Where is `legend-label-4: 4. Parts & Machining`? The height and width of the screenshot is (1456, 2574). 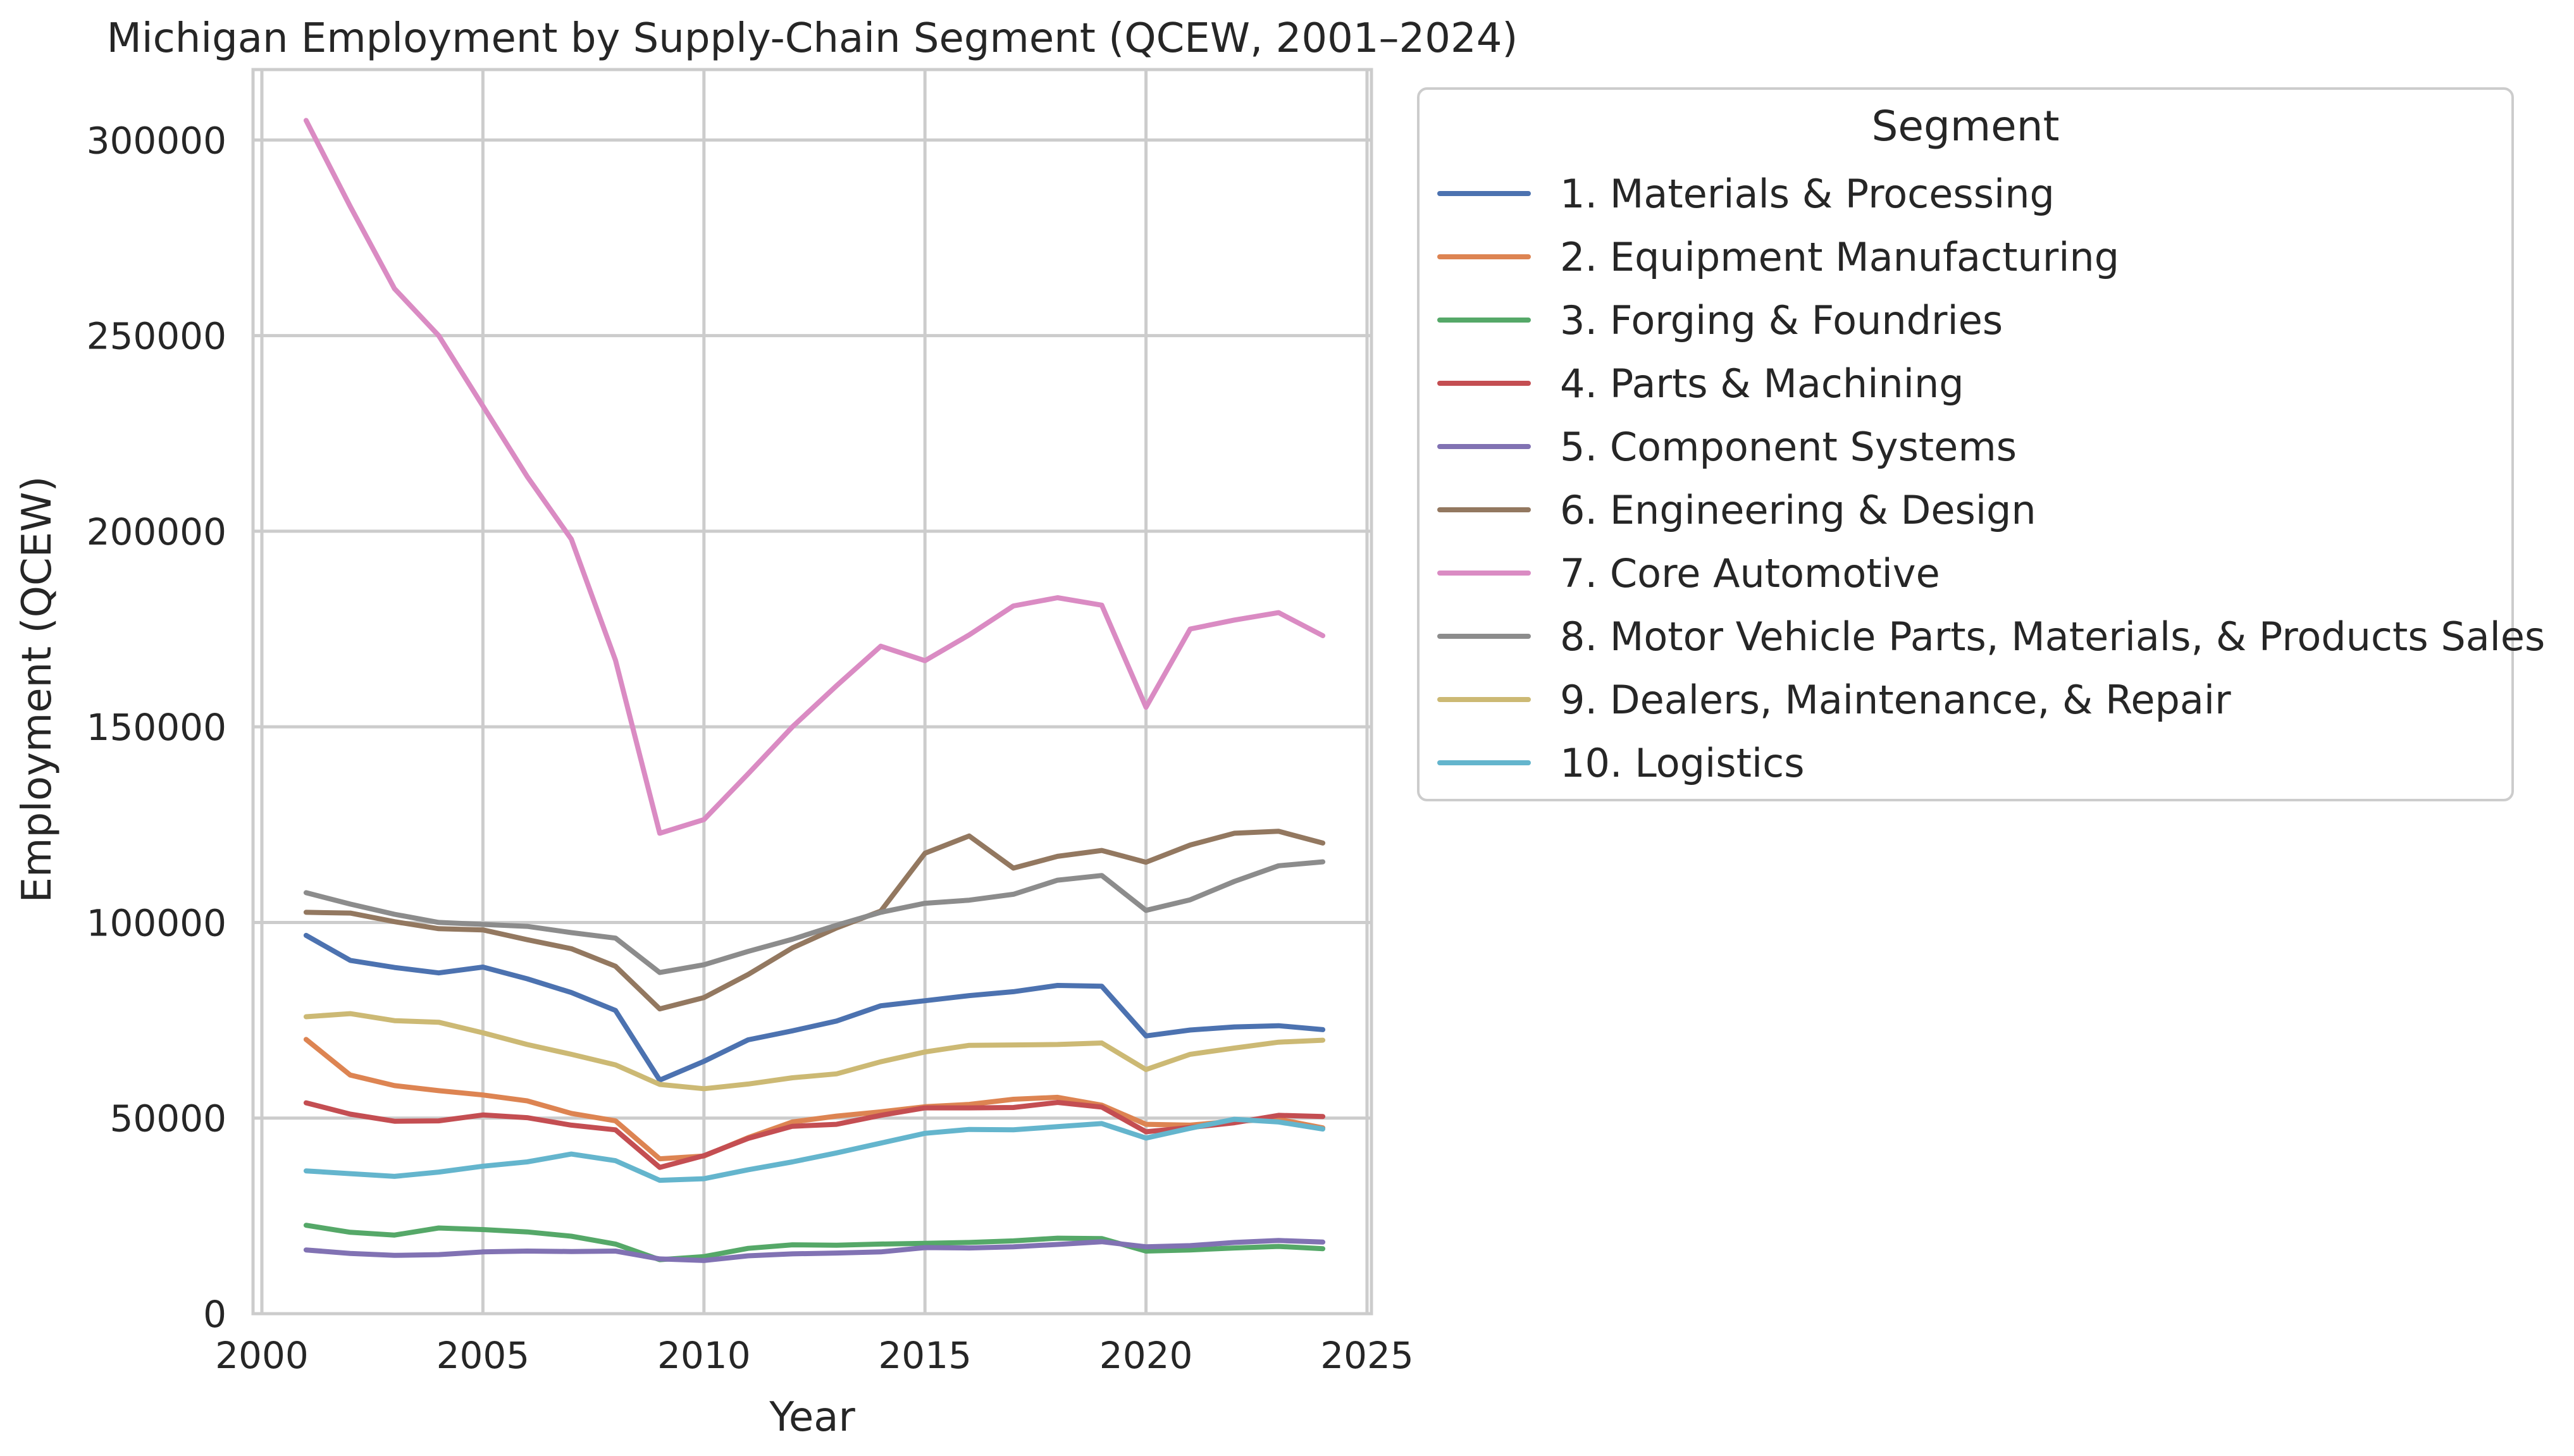
legend-label-4: 4. Parts & Machining is located at coordinates (1762, 384).